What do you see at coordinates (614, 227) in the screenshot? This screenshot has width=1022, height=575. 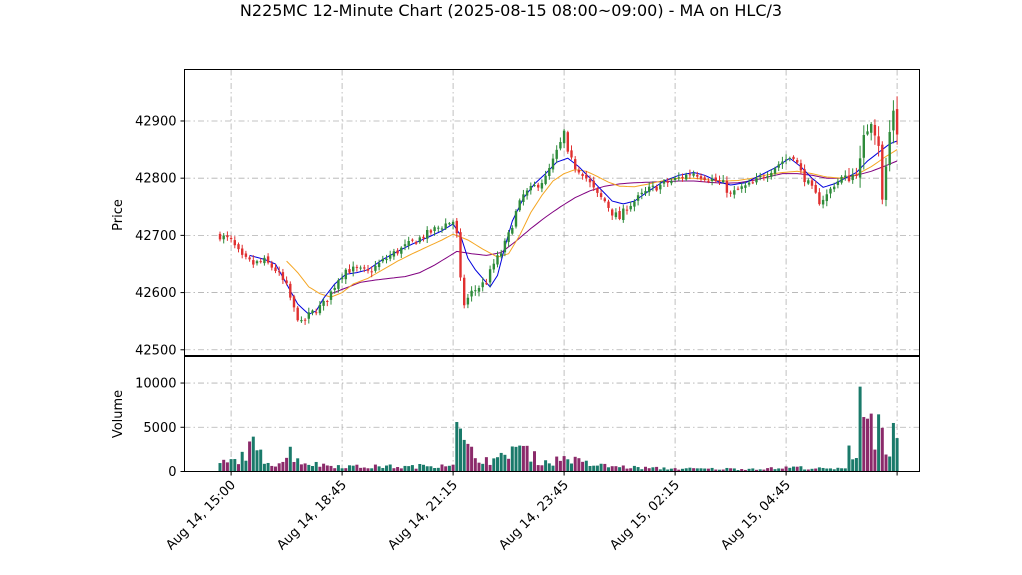 I see `ma-long-line` at bounding box center [614, 227].